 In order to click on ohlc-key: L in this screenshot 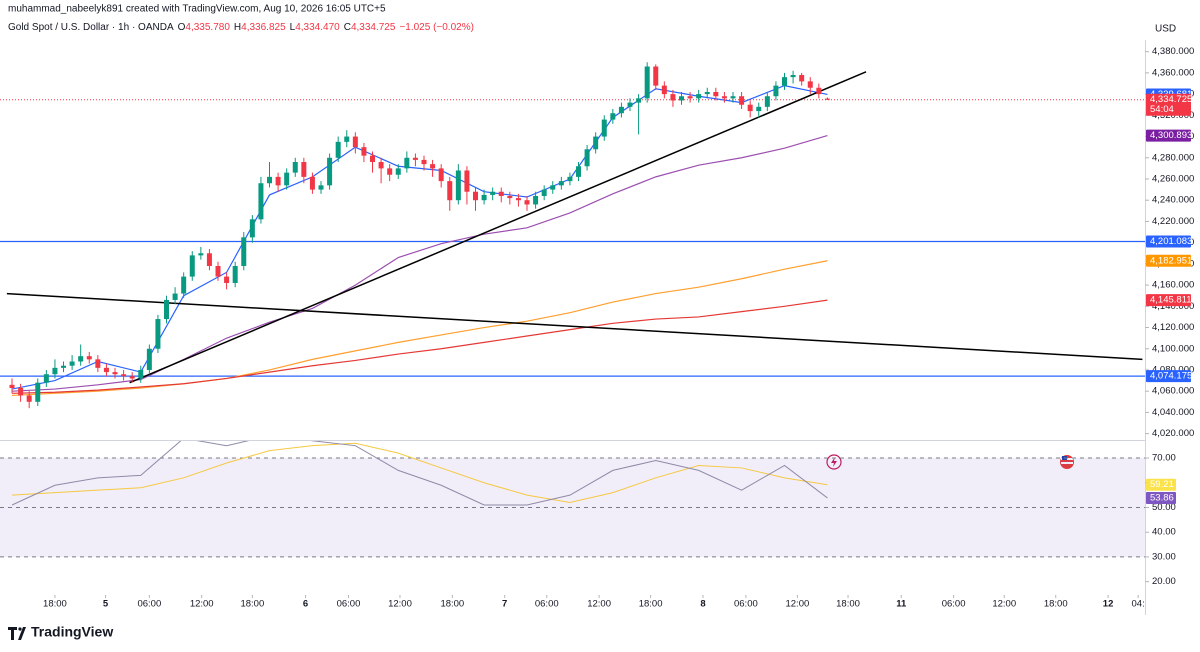, I will do `click(293, 27)`.